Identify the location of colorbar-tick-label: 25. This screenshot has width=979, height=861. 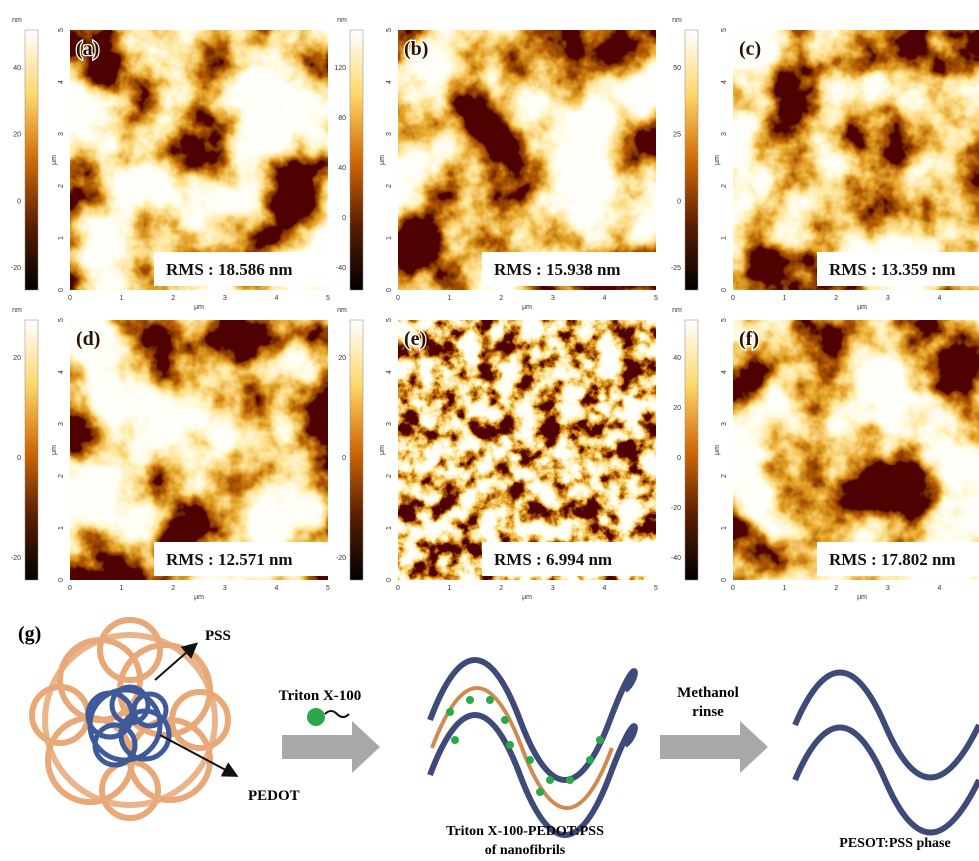
(677, 135).